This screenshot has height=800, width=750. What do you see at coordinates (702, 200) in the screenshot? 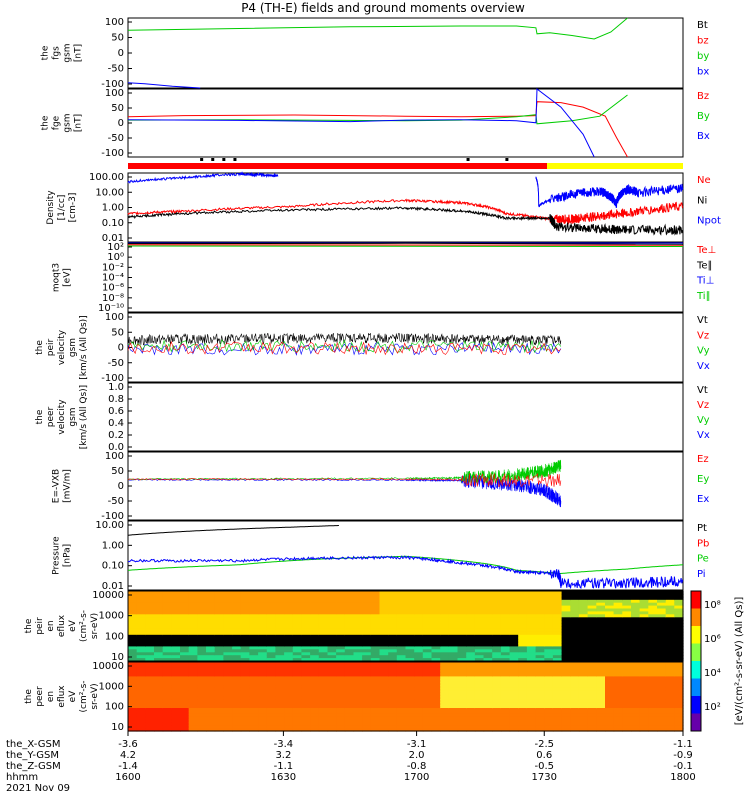
I see `legend-Ni: Ni` at bounding box center [702, 200].